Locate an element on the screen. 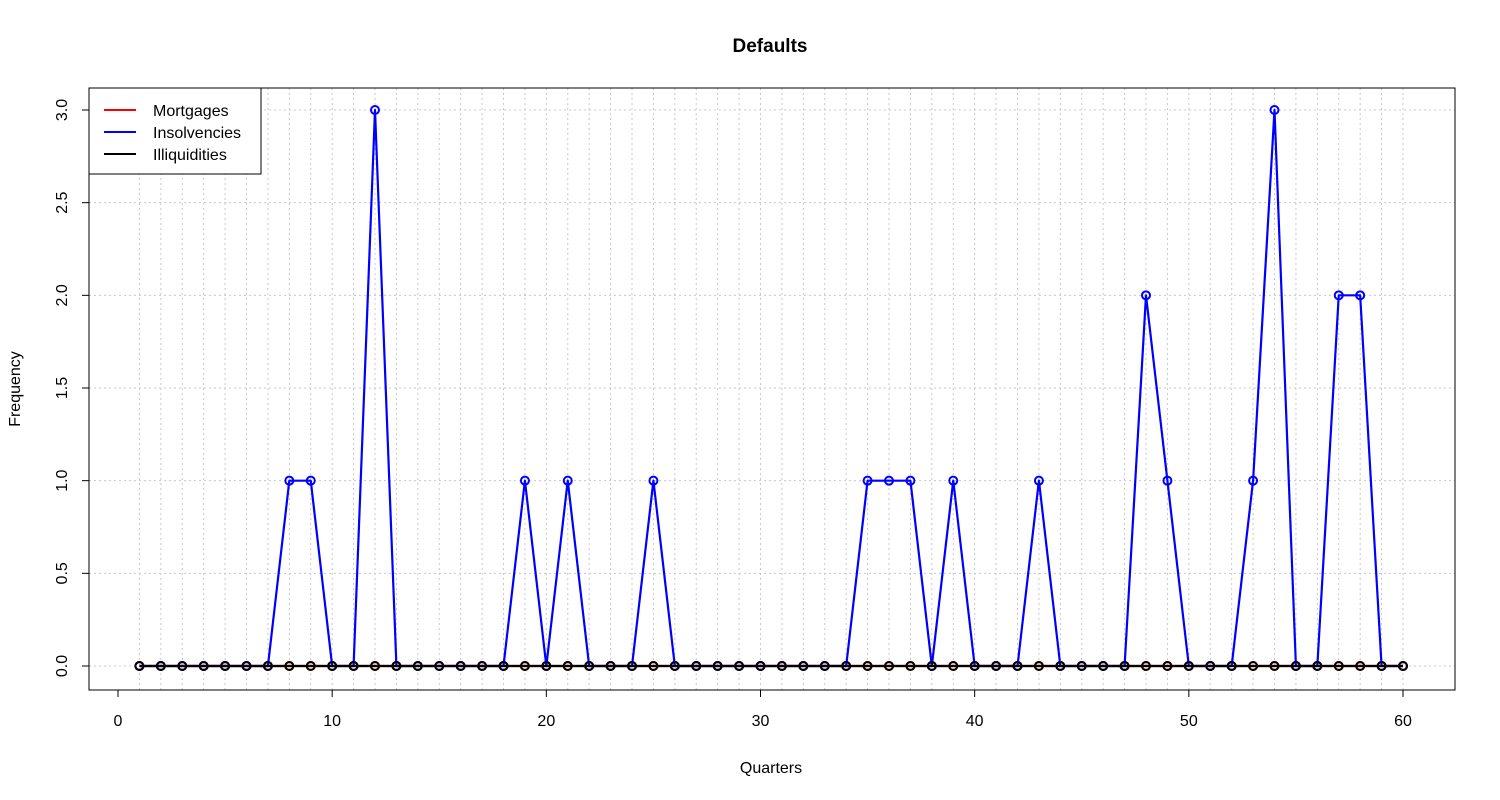 The image size is (1500, 800). y-tick-label: 2.0 is located at coordinates (62, 295).